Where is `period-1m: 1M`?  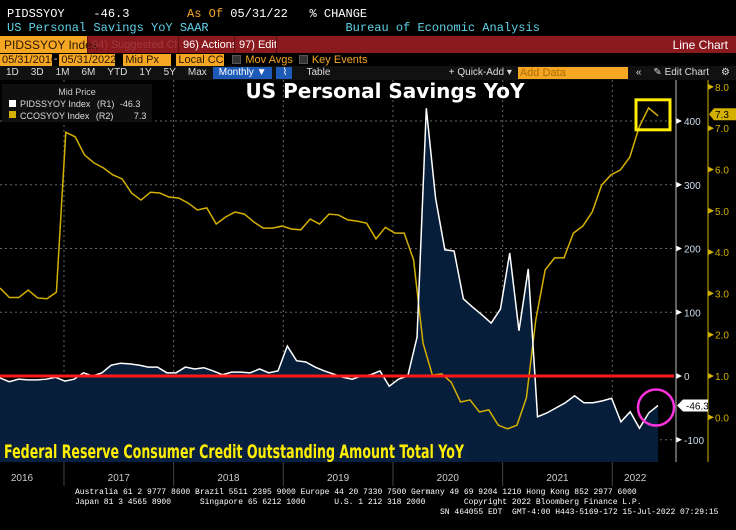 period-1m: 1M is located at coordinates (62, 72).